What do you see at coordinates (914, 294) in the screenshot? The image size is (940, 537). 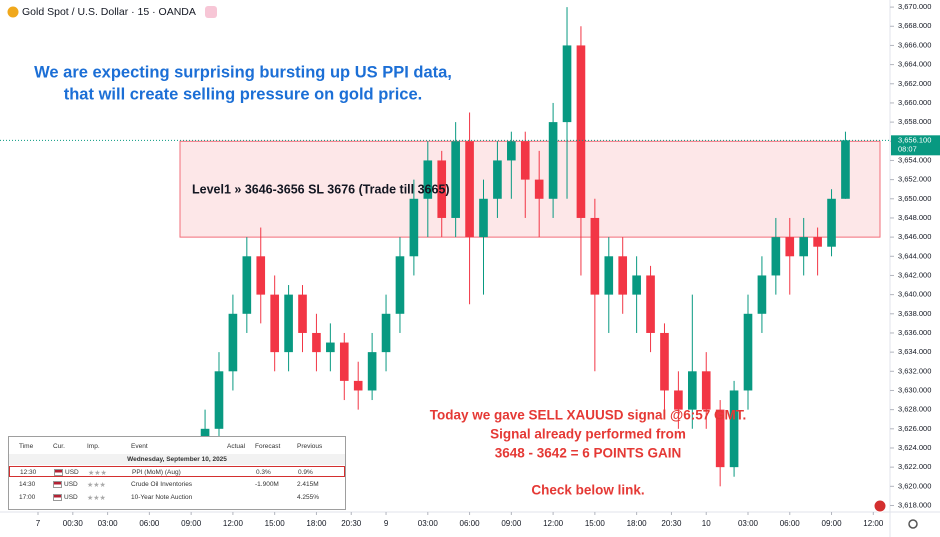 I see `y-tick-label: 3,640.000` at bounding box center [914, 294].